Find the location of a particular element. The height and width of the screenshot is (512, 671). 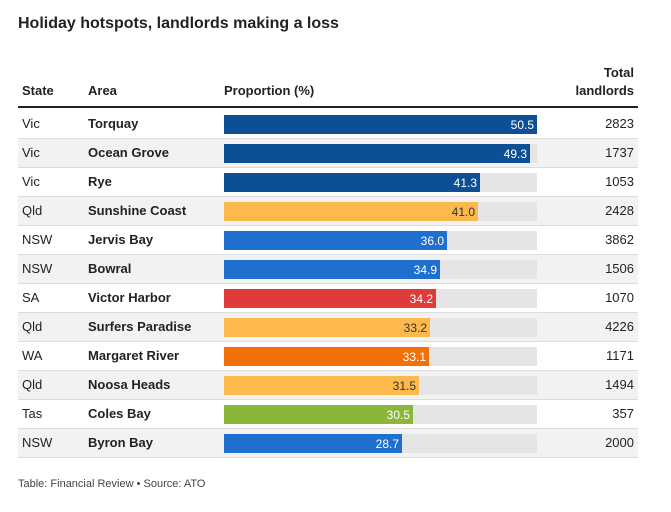

proportion-value-label: 41.3 is located at coordinates (465, 183).